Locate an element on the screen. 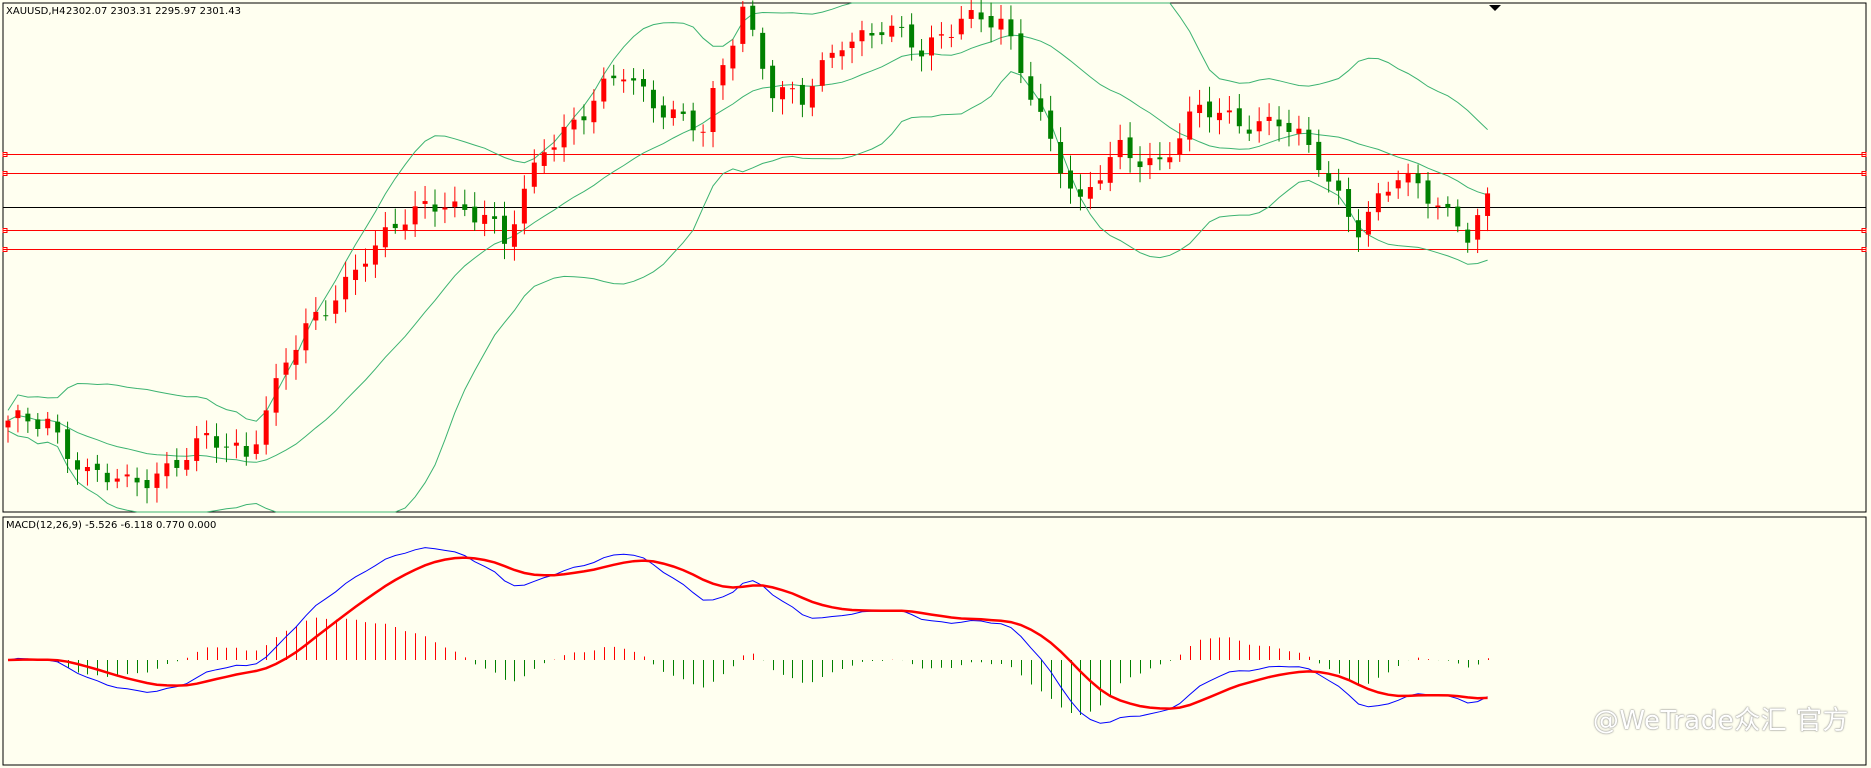  macd-label: MACD(12,26,9) -5.526 -6.118 0.770 0.000 is located at coordinates (111, 525).